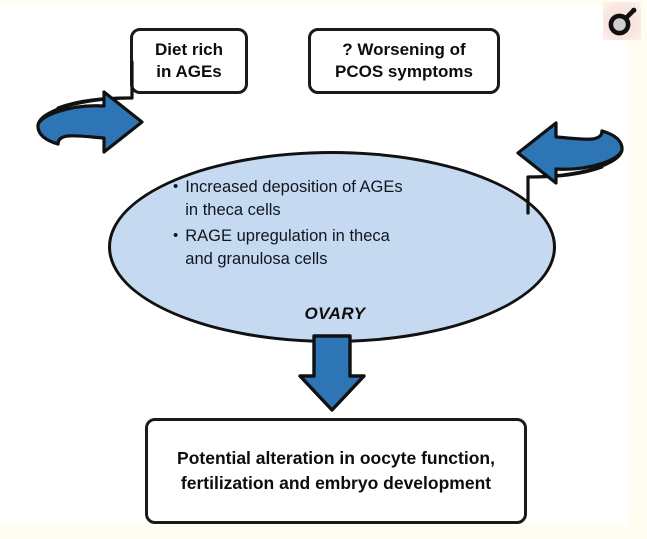  What do you see at coordinates (90, 107) in the screenshot?
I see `diet-to-ovary-arrow` at bounding box center [90, 107].